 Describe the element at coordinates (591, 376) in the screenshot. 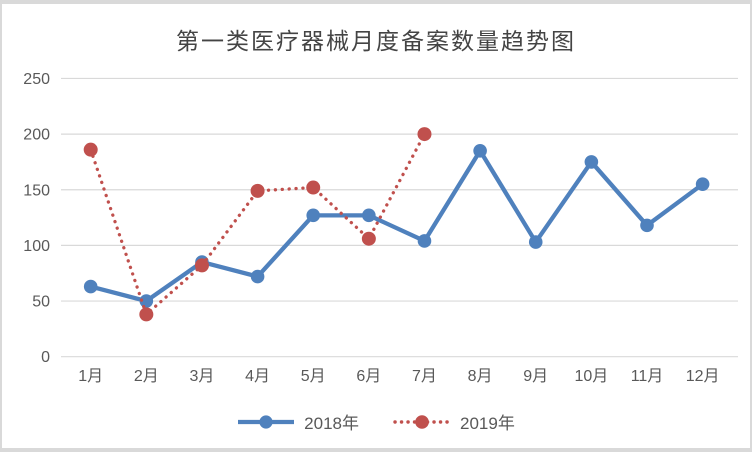

I see `x-tick-label: 10月` at that location.